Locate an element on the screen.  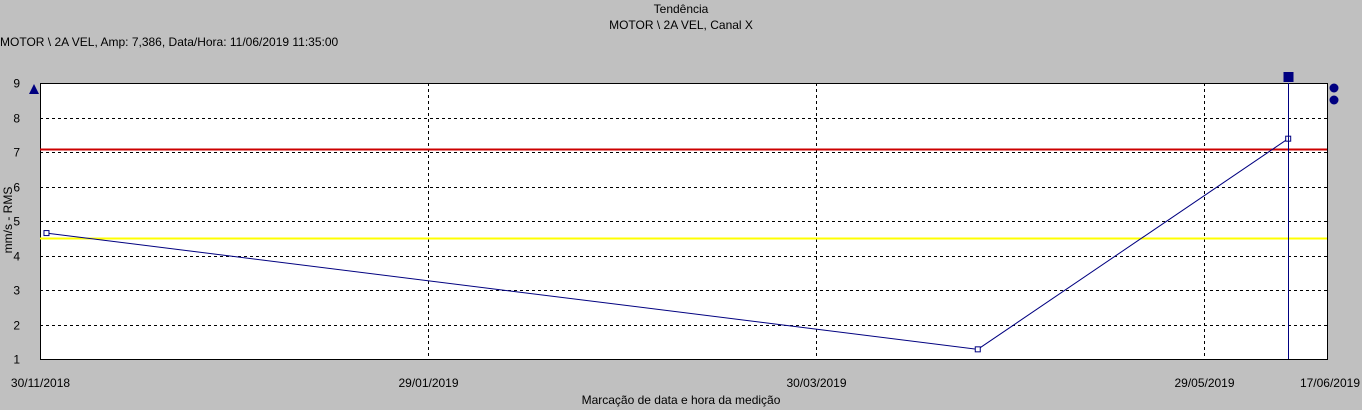
y-tick-label: 4 is located at coordinates (16, 257).